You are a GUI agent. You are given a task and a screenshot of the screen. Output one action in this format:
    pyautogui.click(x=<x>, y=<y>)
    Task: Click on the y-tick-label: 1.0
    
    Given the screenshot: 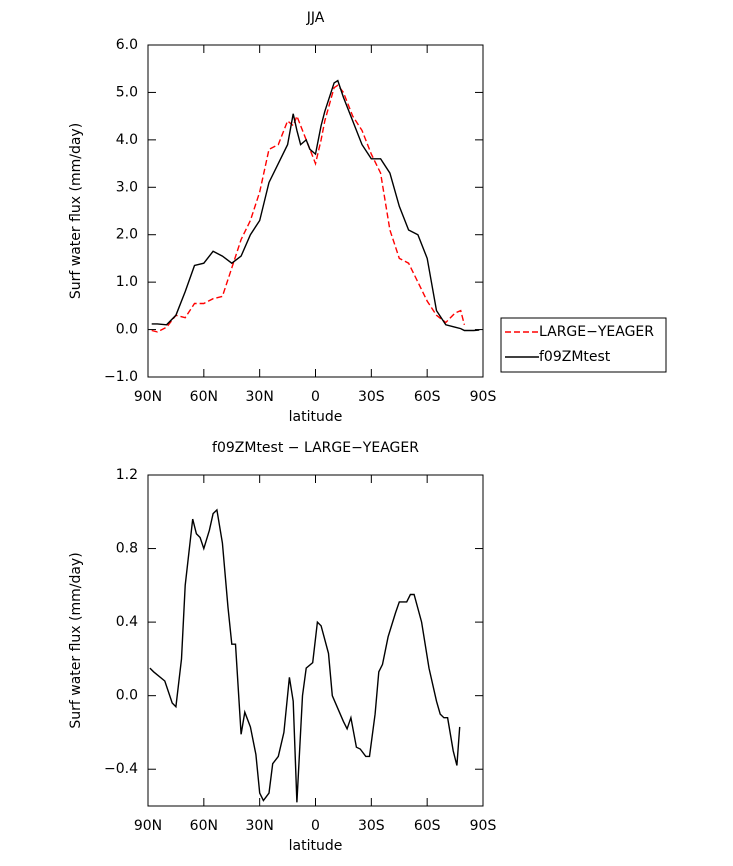 What is the action you would take?
    pyautogui.click(x=127, y=282)
    